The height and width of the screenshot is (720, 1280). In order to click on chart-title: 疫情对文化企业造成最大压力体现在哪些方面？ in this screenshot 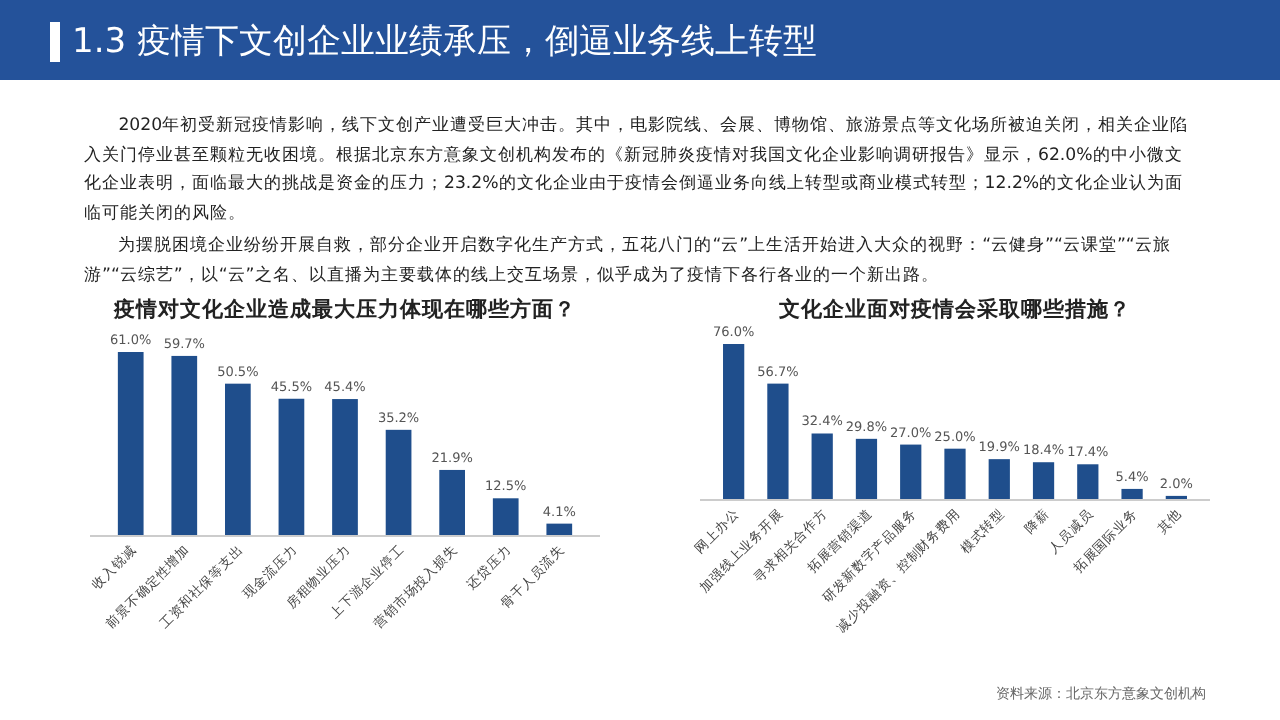, I will do `click(344, 309)`.